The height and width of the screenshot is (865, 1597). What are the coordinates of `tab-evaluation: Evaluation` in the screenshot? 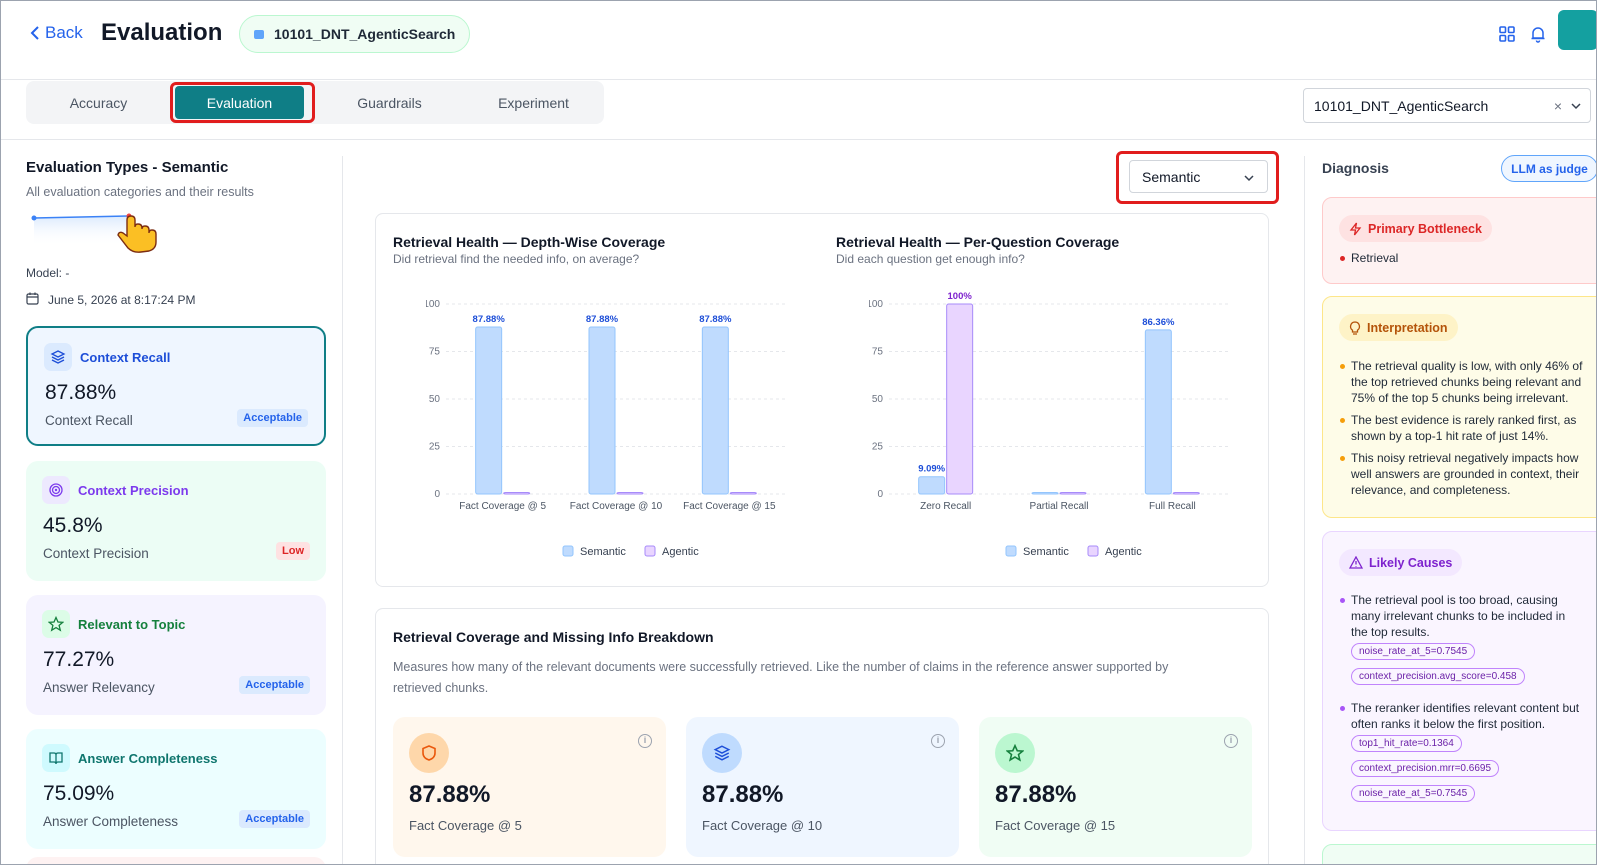 It's located at (239, 102).